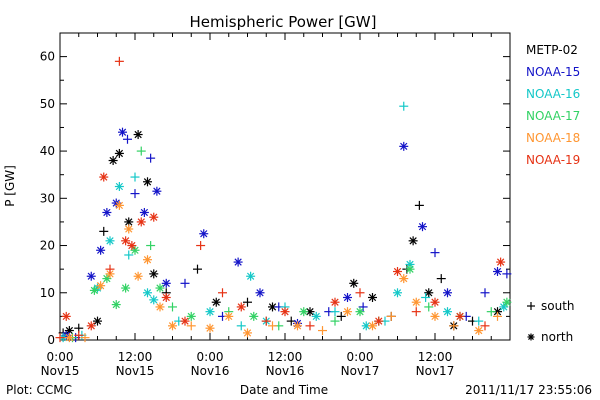  What do you see at coordinates (47, 151) in the screenshot?
I see `y-tick-label: 40` at bounding box center [47, 151].